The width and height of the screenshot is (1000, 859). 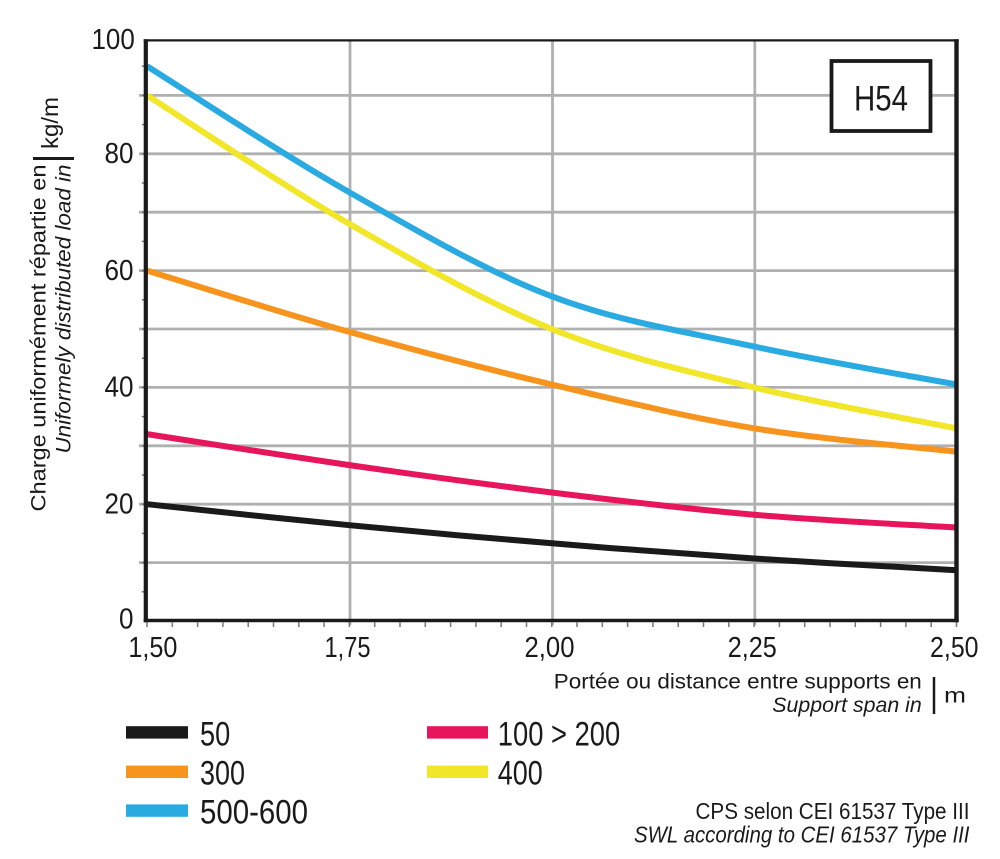 I want to click on svg-text: 80, so click(x=119, y=154).